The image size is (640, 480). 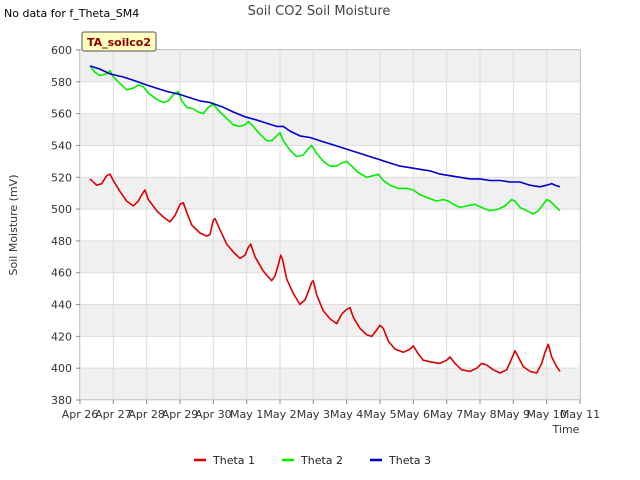 I want to click on y-axis-label: Soil Moisture (mV), so click(x=13, y=225).